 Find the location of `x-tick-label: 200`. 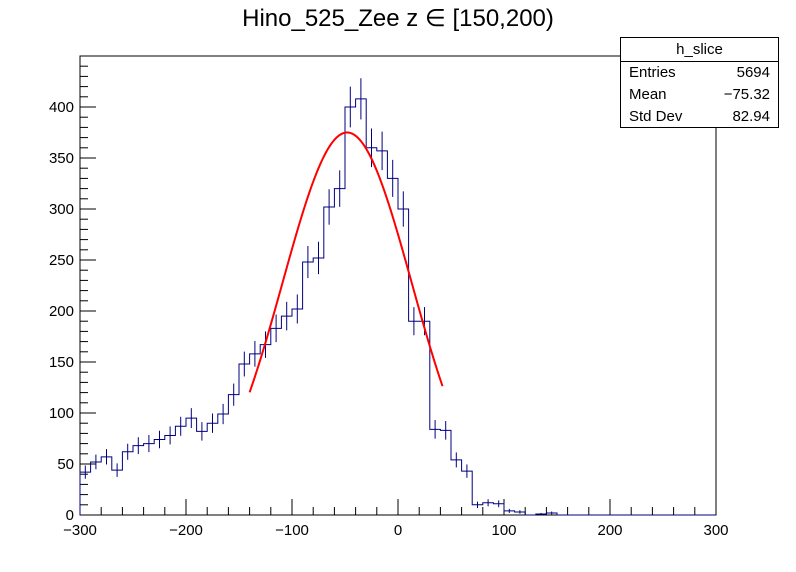

x-tick-label: 200 is located at coordinates (609, 530).